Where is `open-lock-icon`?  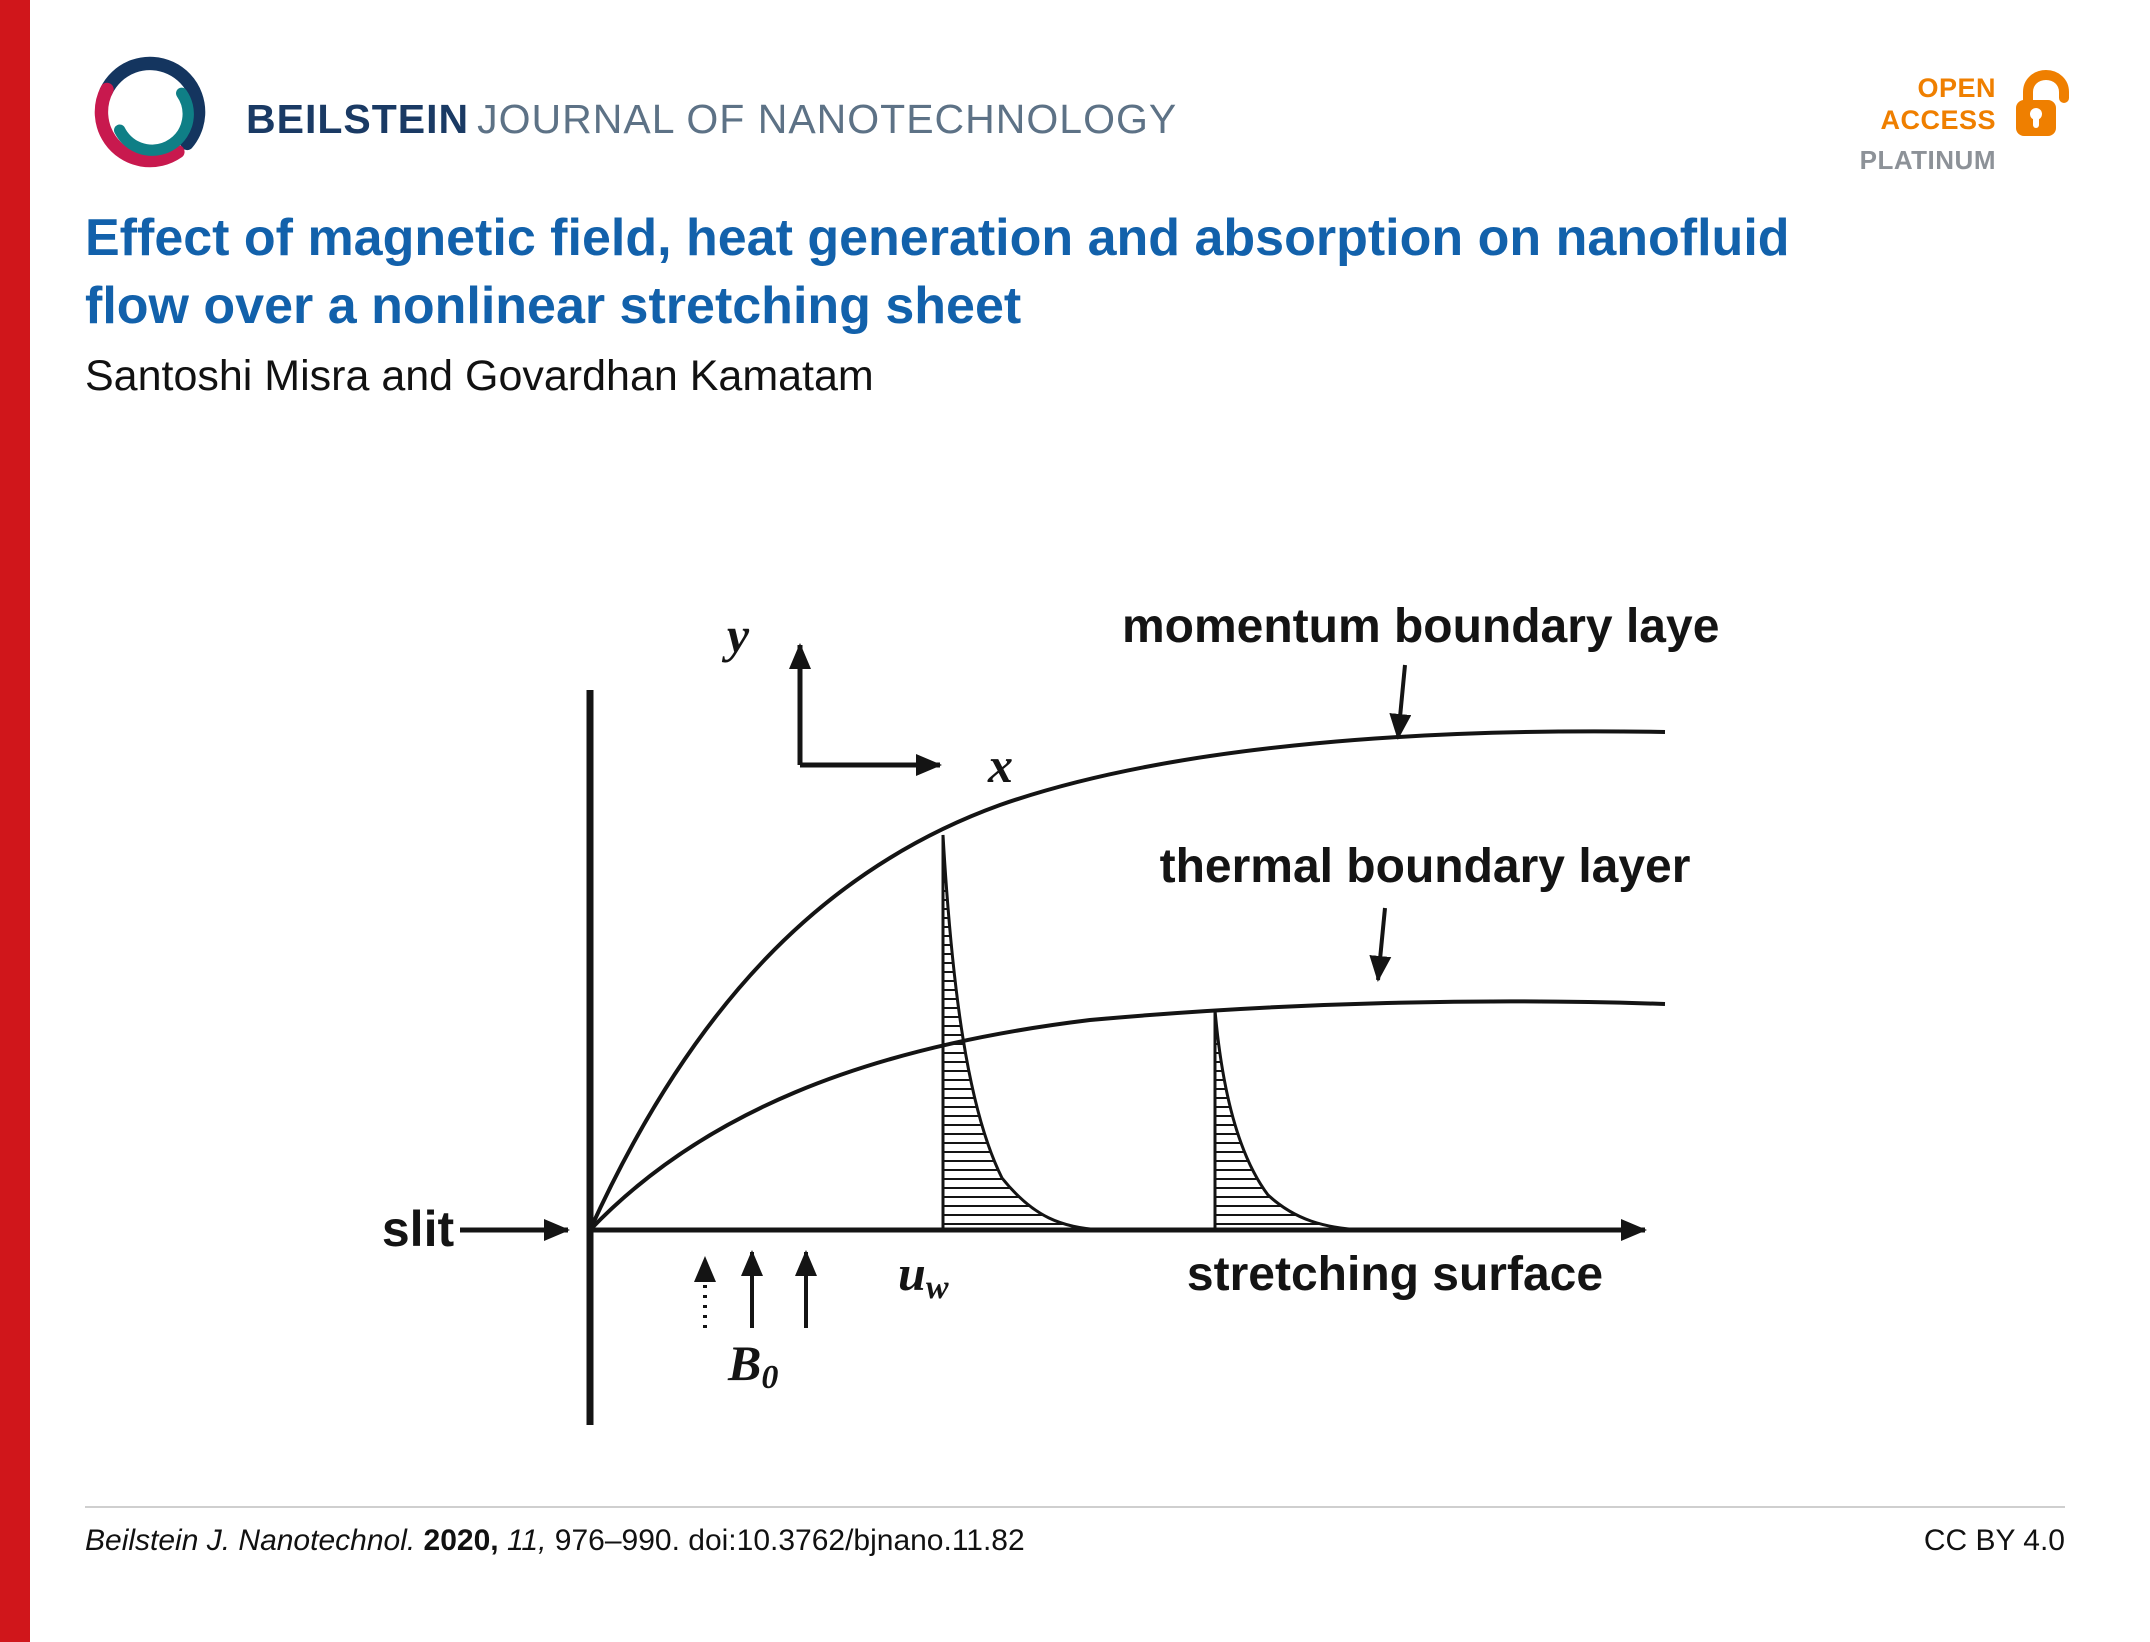 open-lock-icon is located at coordinates (2041, 105).